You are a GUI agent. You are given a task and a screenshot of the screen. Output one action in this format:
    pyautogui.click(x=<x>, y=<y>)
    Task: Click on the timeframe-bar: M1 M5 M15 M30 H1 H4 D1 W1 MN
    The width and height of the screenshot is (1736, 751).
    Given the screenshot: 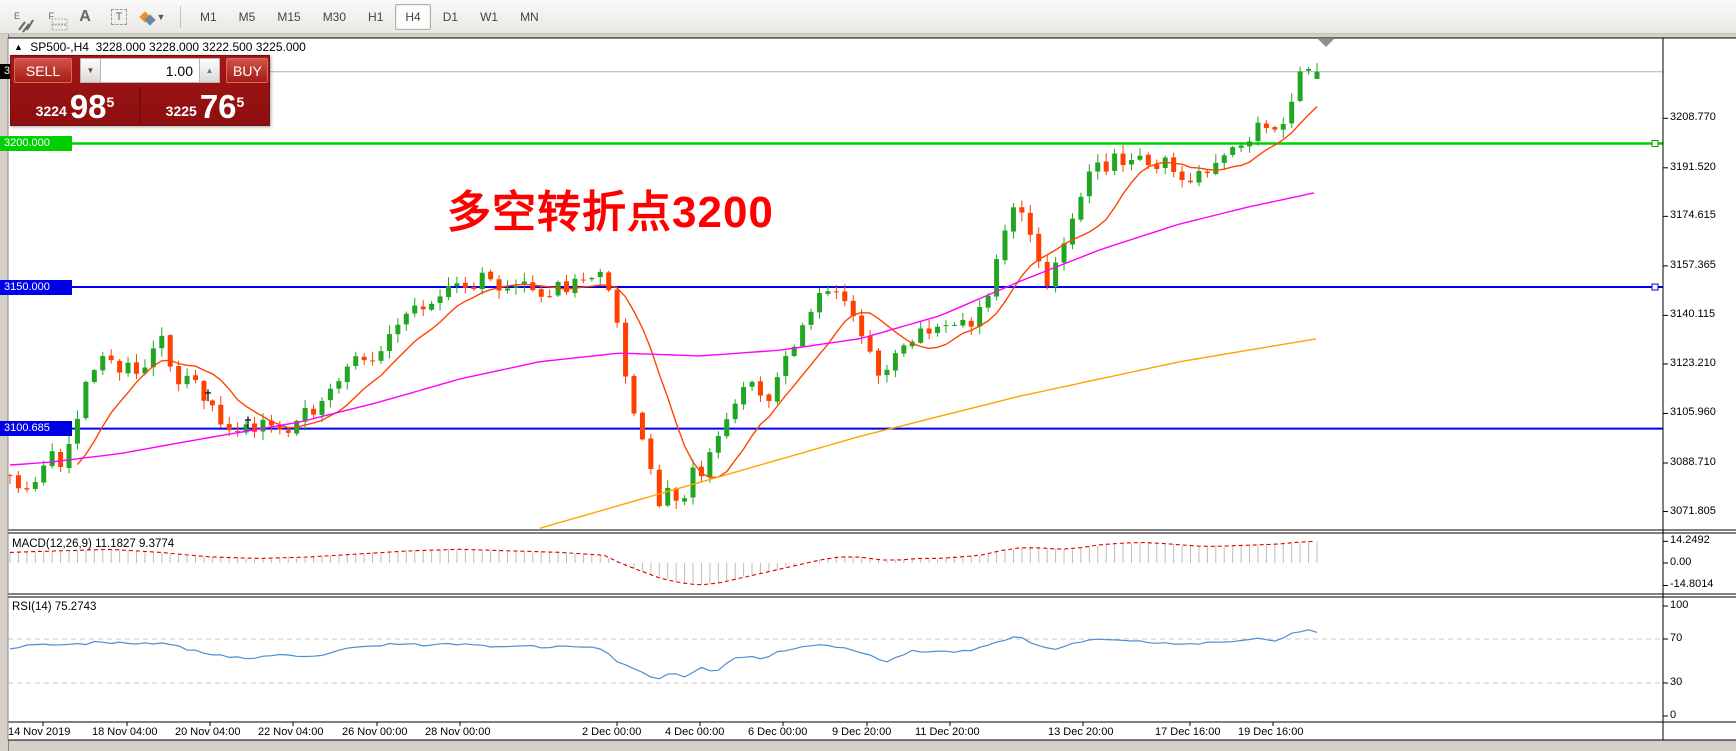 What is the action you would take?
    pyautogui.click(x=369, y=16)
    